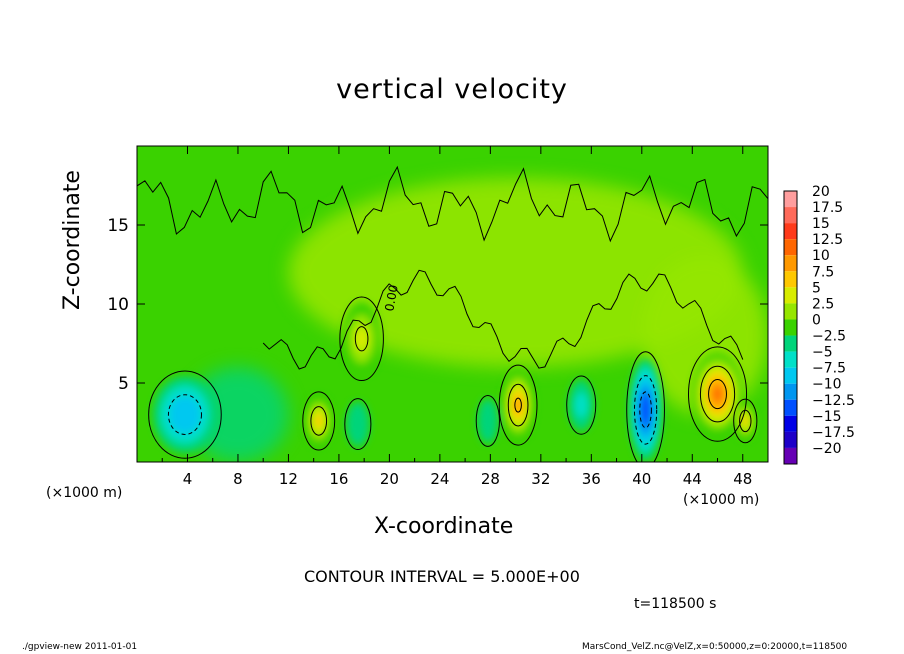  Describe the element at coordinates (444, 526) in the screenshot. I see `x-axis-label: X-coordinate` at that location.